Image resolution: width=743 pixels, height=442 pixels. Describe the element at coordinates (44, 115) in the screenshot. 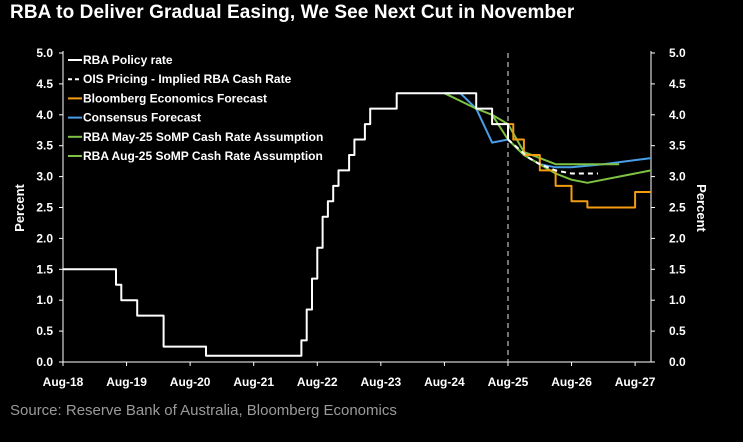

I see `y-tick-label-left: 4.0` at that location.